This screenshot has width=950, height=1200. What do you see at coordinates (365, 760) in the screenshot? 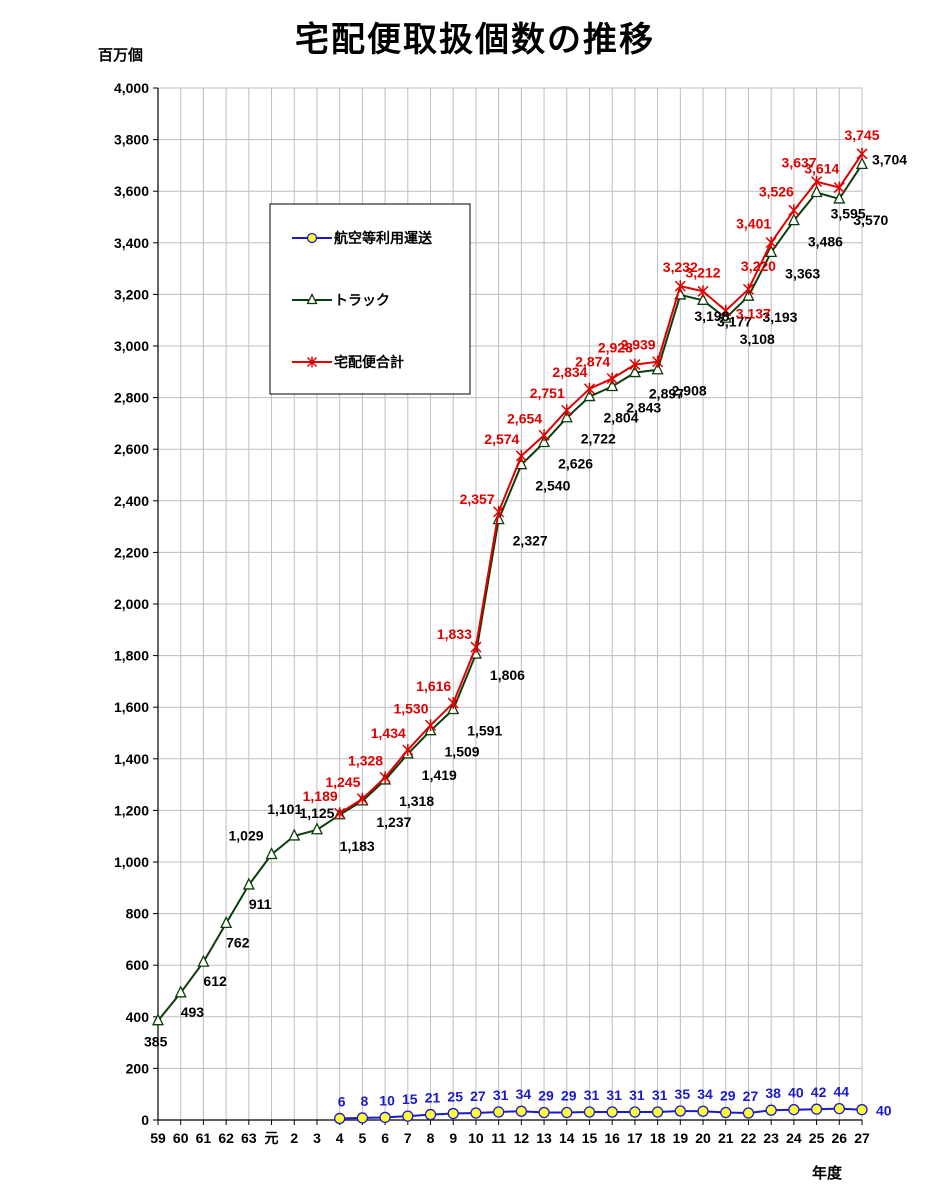
I see `total-data-label: 1,328` at bounding box center [365, 760].